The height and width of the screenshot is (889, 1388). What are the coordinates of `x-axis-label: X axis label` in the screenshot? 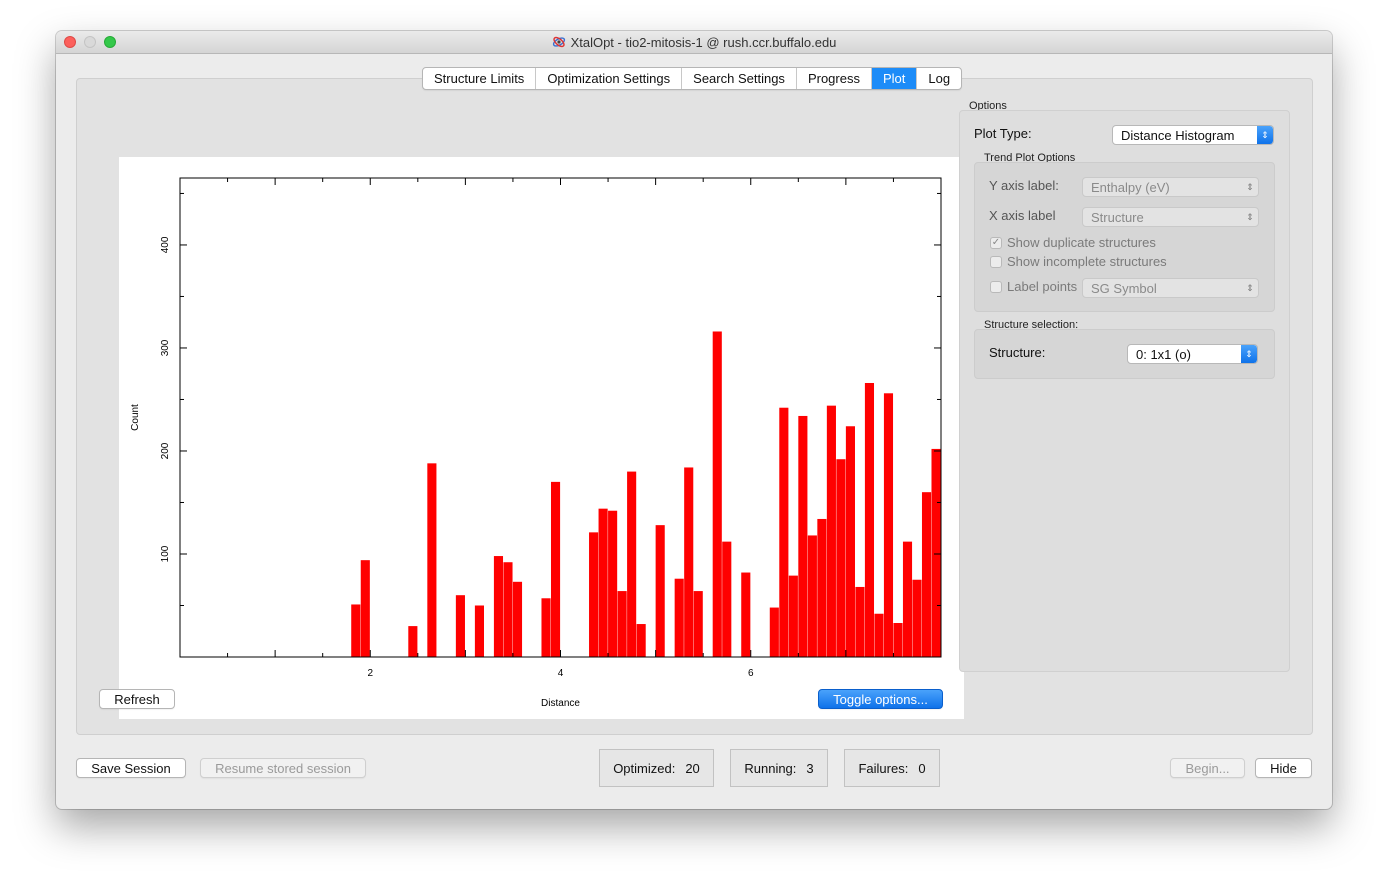 It's located at (1022, 215).